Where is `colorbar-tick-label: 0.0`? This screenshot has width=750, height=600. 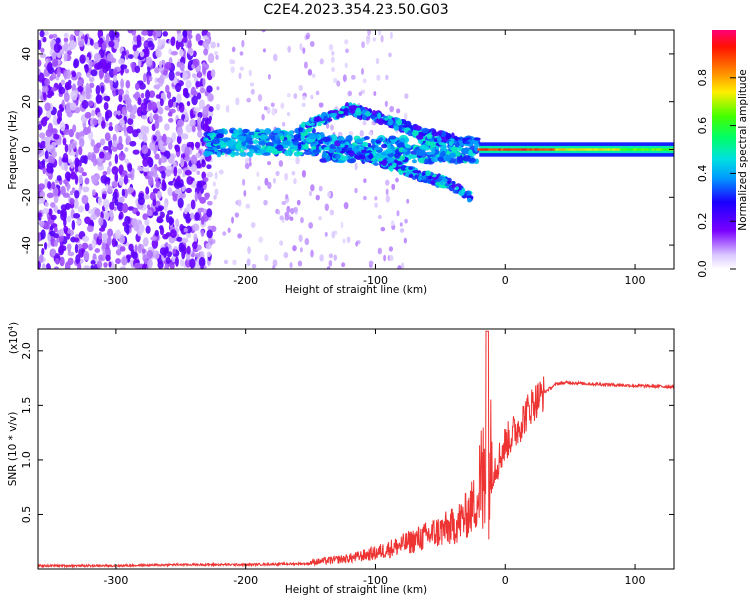
colorbar-tick-label: 0.0 is located at coordinates (702, 269).